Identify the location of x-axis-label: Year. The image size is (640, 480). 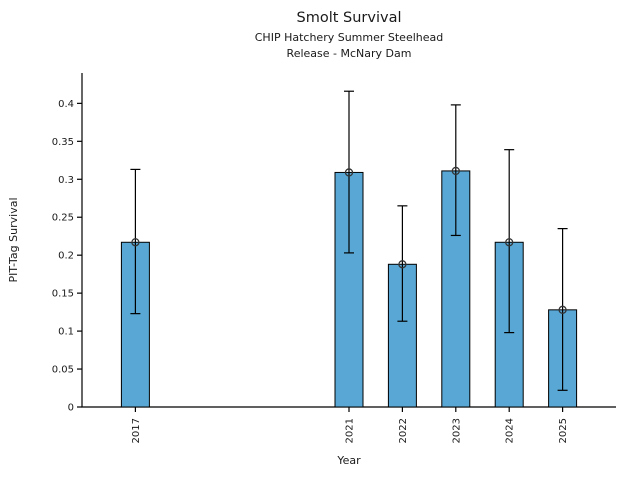
(349, 460).